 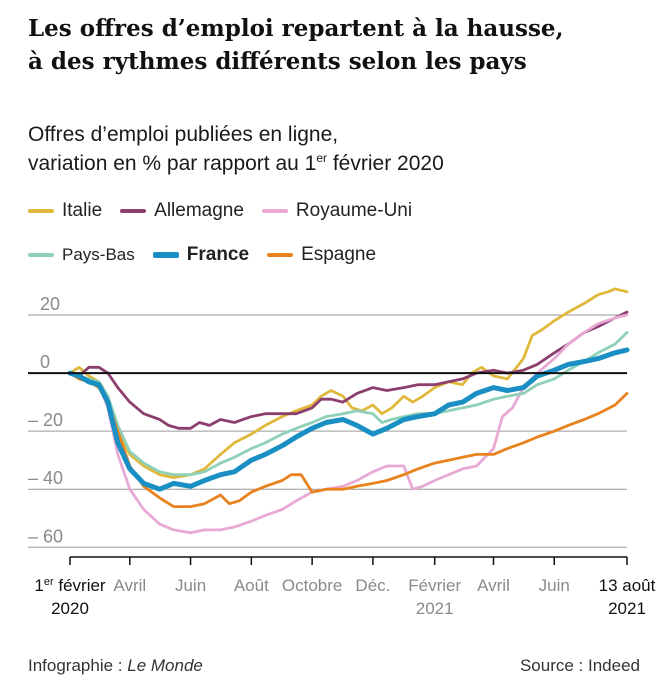 I want to click on x-tick-label: Février, so click(x=434, y=585).